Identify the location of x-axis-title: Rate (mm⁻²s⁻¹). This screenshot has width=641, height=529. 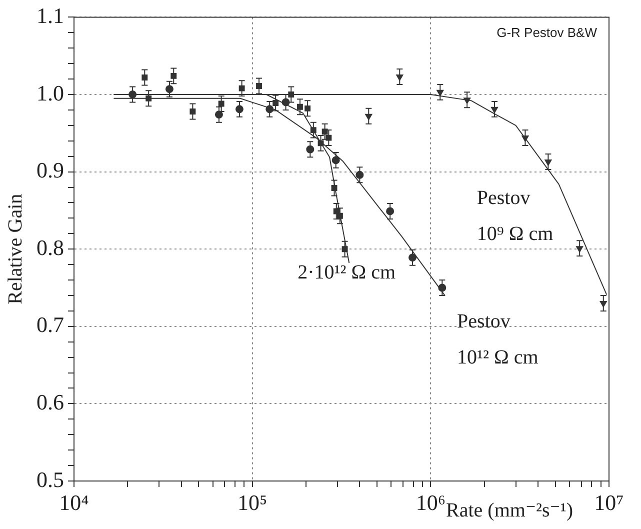
(509, 510).